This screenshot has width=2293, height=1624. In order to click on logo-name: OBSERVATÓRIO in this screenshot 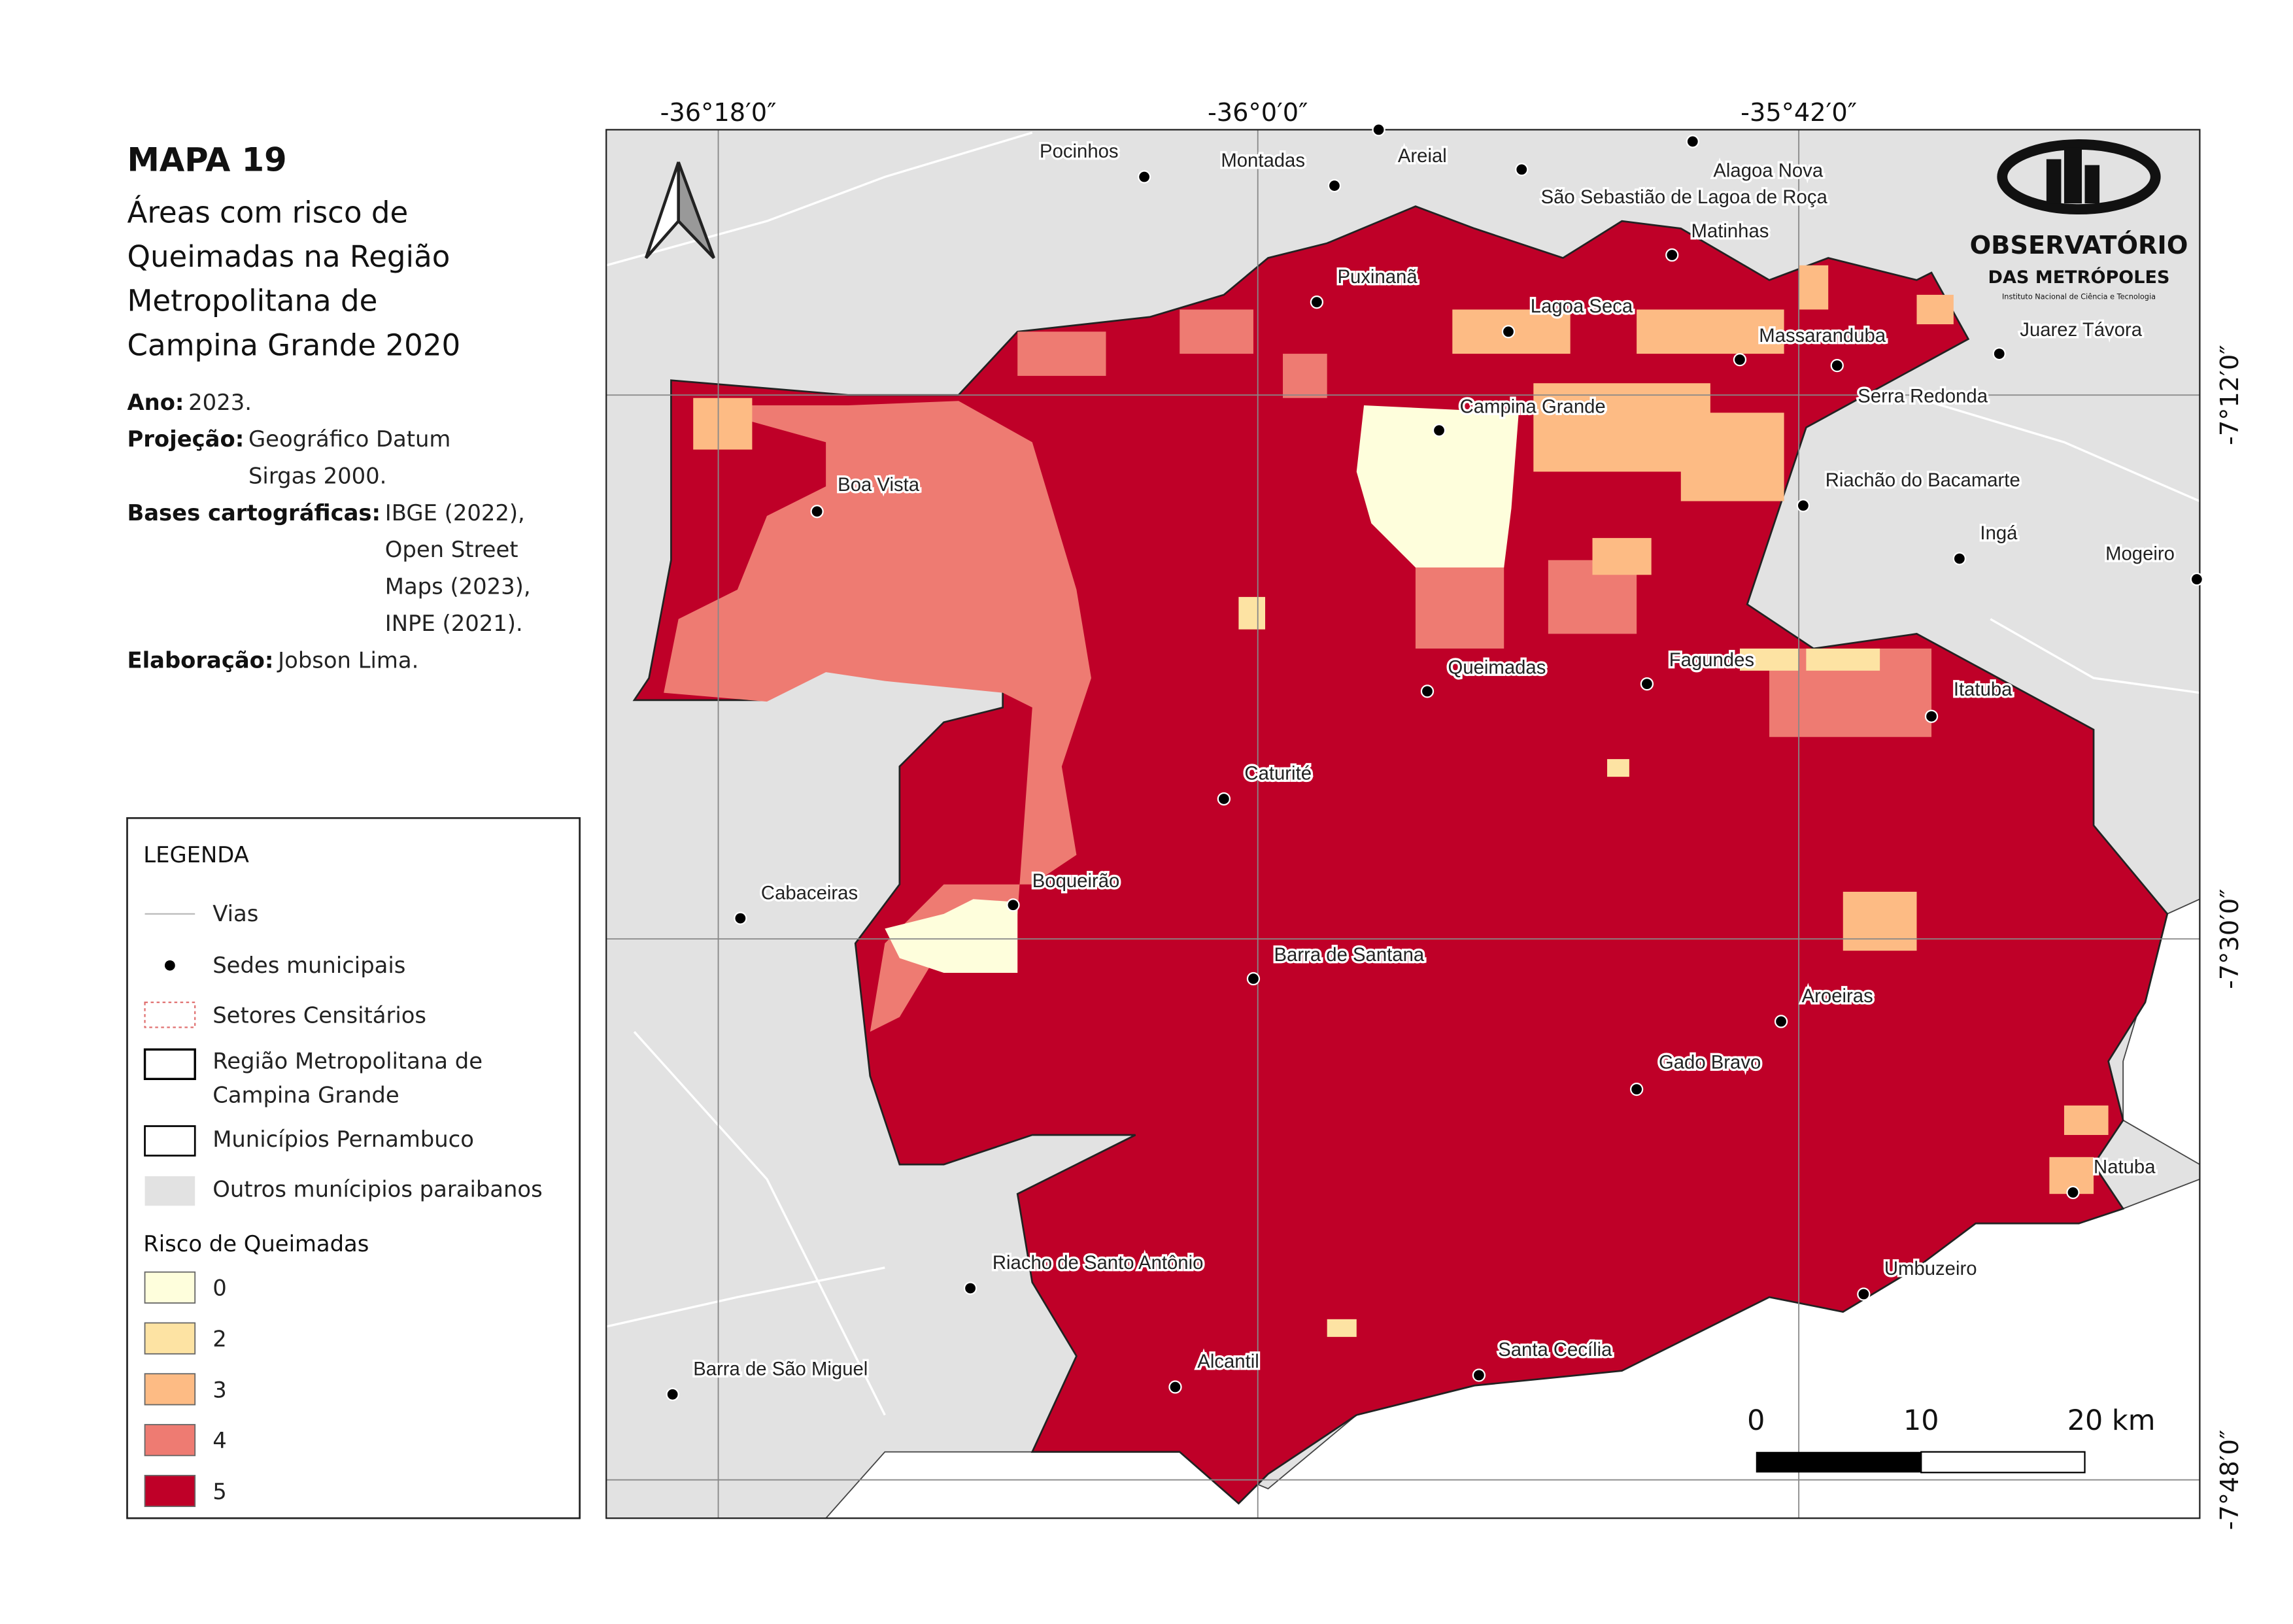, I will do `click(2079, 245)`.